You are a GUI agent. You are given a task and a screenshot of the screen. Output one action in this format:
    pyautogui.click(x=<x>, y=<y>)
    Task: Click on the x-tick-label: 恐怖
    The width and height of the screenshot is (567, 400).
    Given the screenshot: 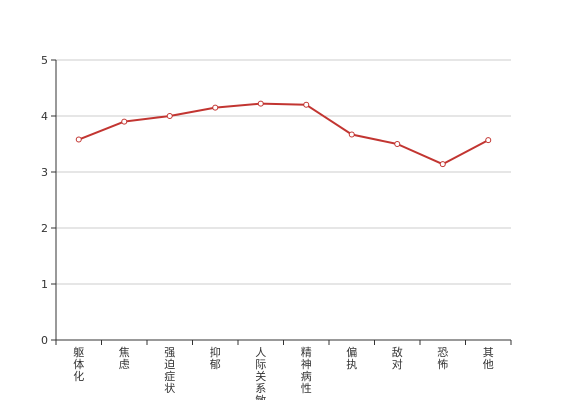 What is the action you would take?
    pyautogui.click(x=442, y=358)
    